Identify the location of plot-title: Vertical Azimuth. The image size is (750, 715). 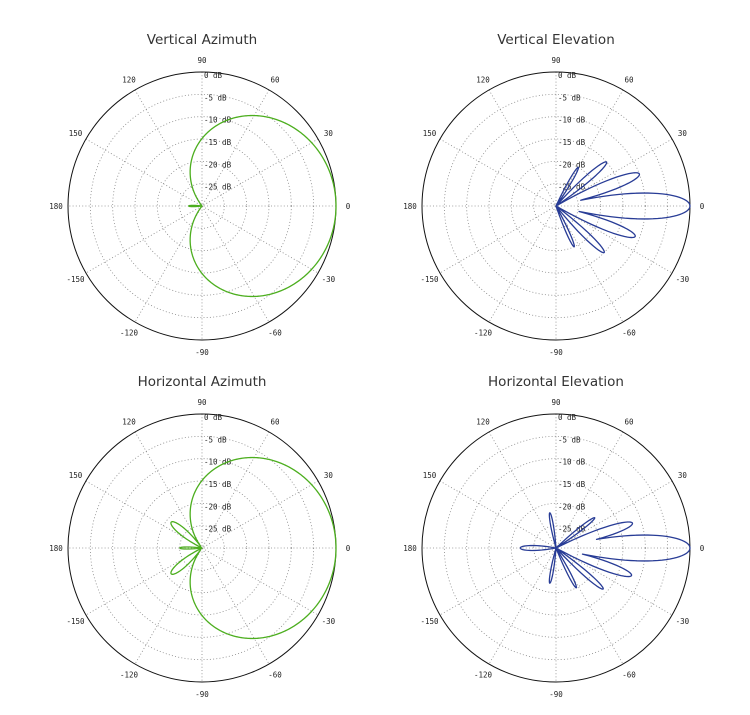
(202, 40).